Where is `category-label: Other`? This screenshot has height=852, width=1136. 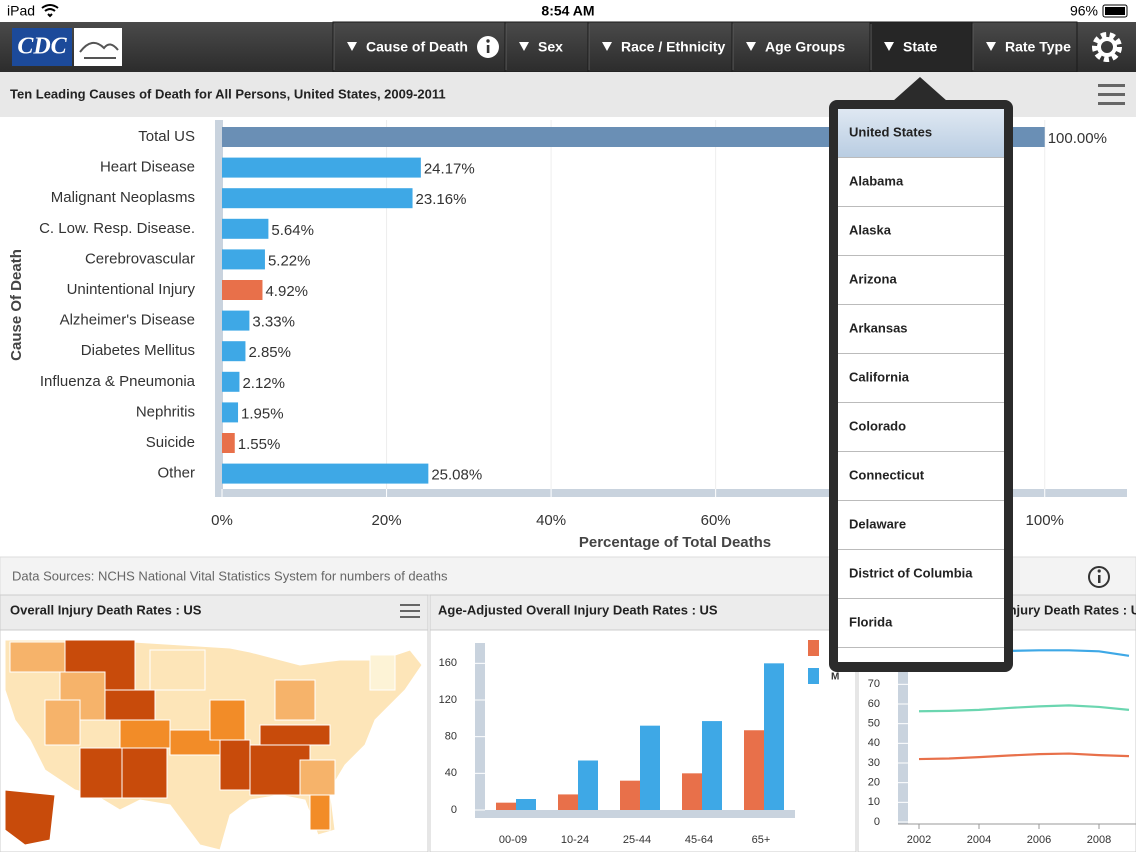 category-label: Other is located at coordinates (176, 473).